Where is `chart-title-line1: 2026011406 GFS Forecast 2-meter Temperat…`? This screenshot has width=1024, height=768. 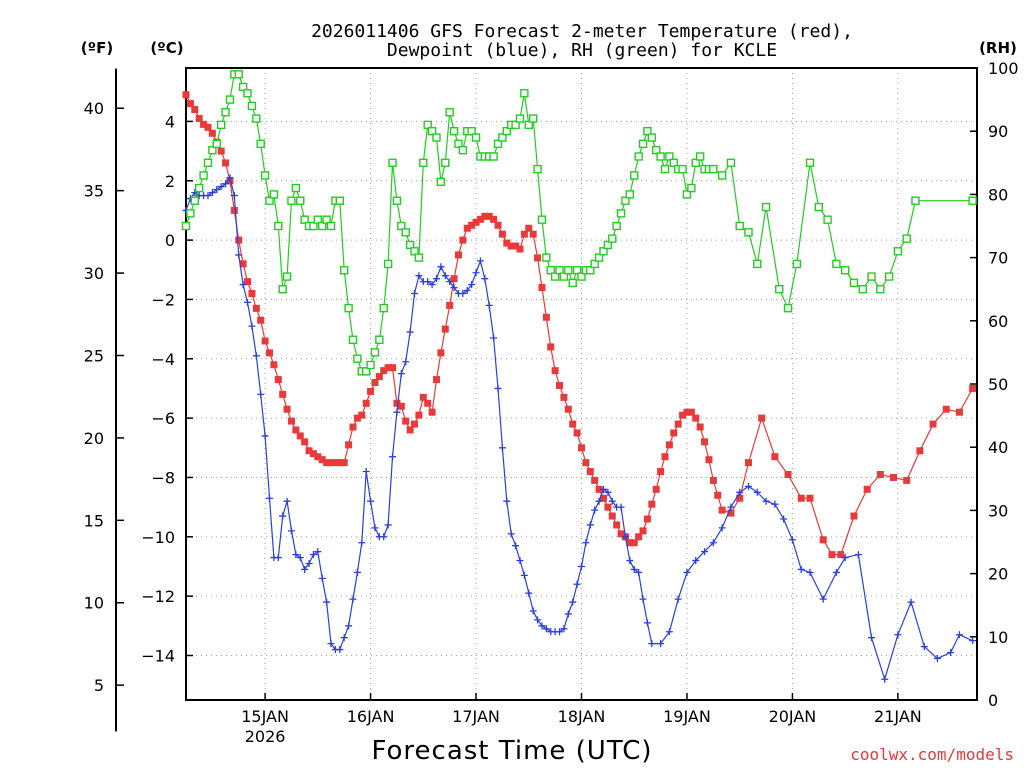
chart-title-line1: 2026011406 GFS Forecast 2-meter Temperat… is located at coordinates (582, 31).